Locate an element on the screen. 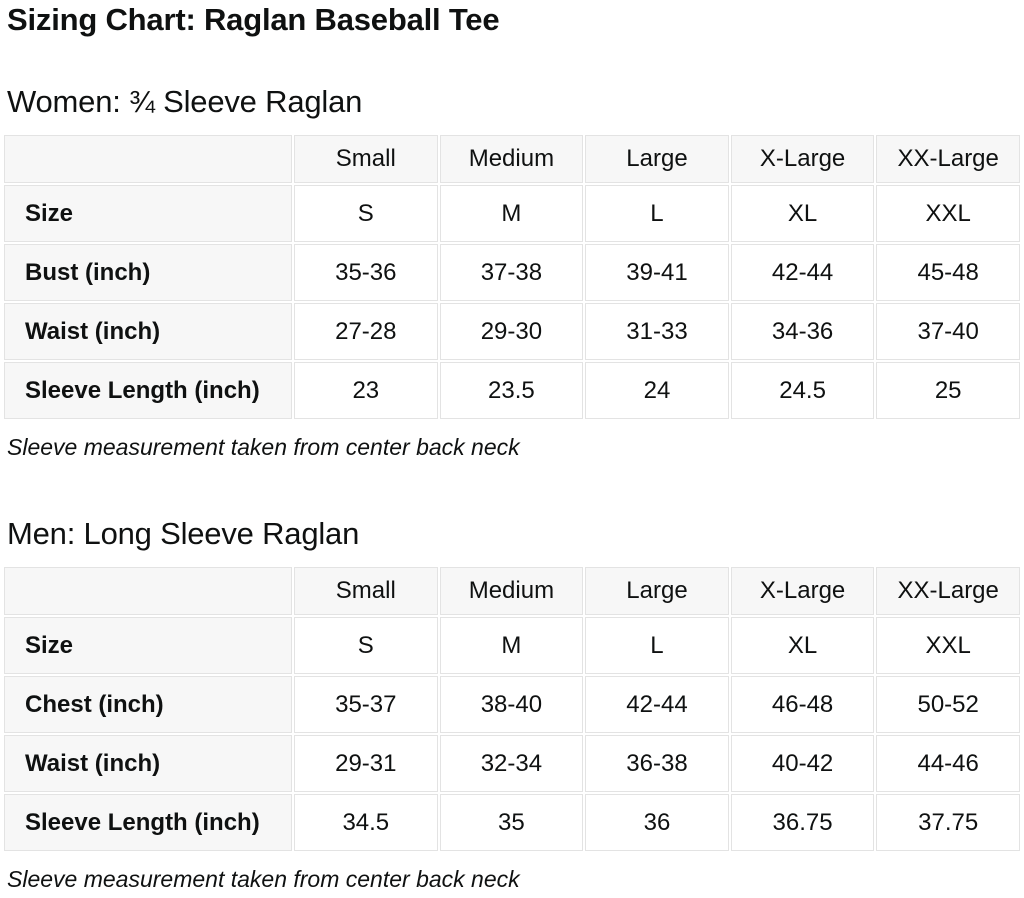 This screenshot has width=1024, height=898. men-header-row: Small Medium Large X-Large XX-Large is located at coordinates (512, 591).